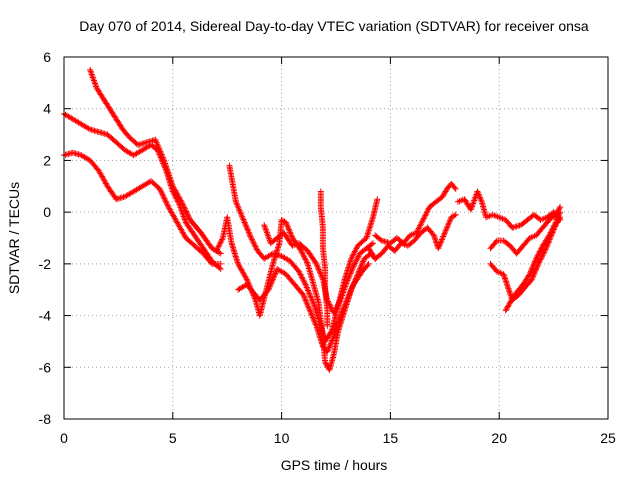 The height and width of the screenshot is (480, 640). Describe the element at coordinates (282, 438) in the screenshot. I see `x-tick-label: 10` at that location.